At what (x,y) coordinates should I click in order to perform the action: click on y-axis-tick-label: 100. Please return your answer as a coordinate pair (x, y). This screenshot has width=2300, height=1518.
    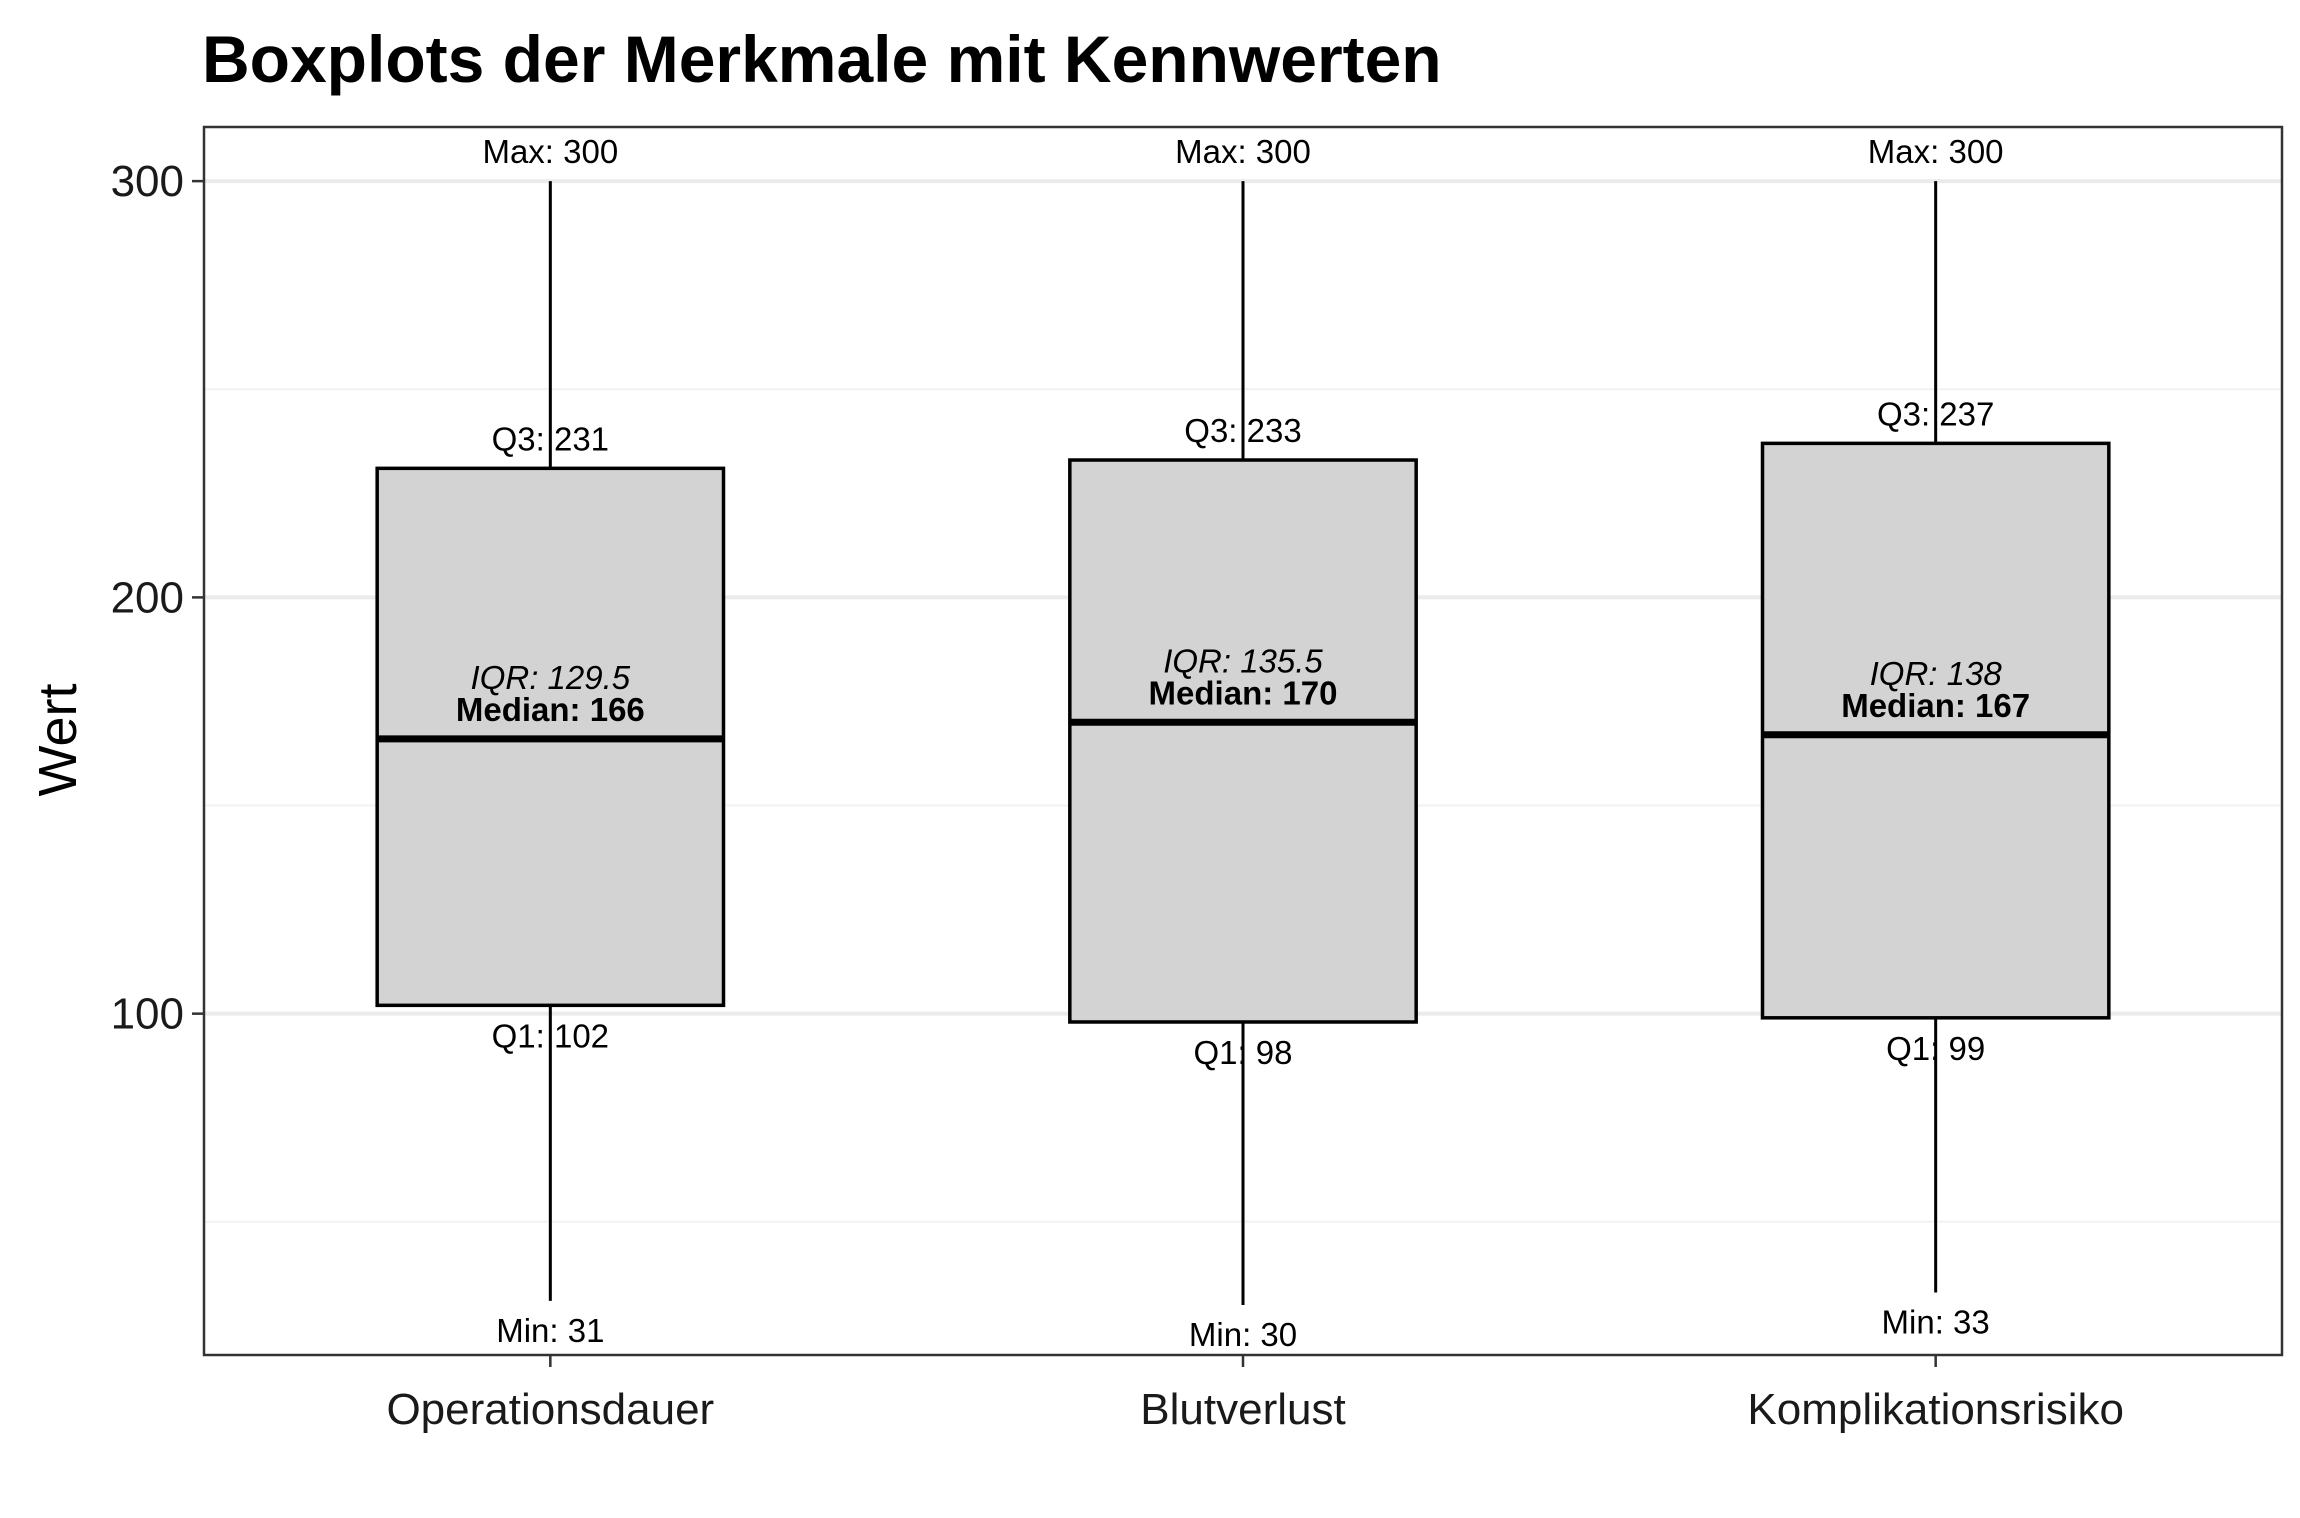
    Looking at the image, I should click on (147, 1014).